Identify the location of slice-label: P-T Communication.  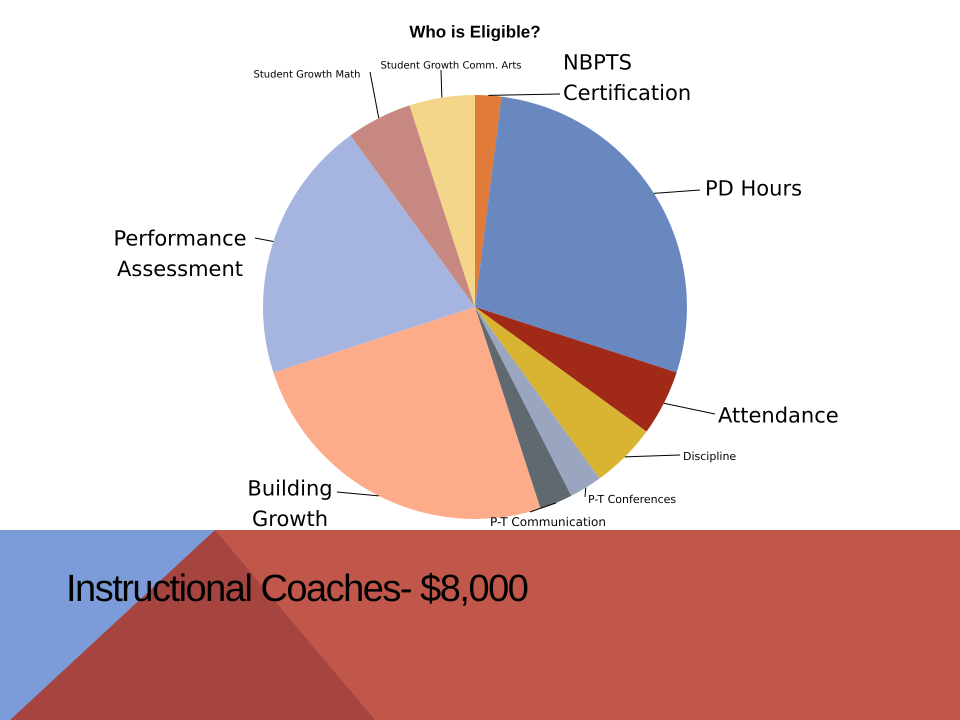
(548, 522).